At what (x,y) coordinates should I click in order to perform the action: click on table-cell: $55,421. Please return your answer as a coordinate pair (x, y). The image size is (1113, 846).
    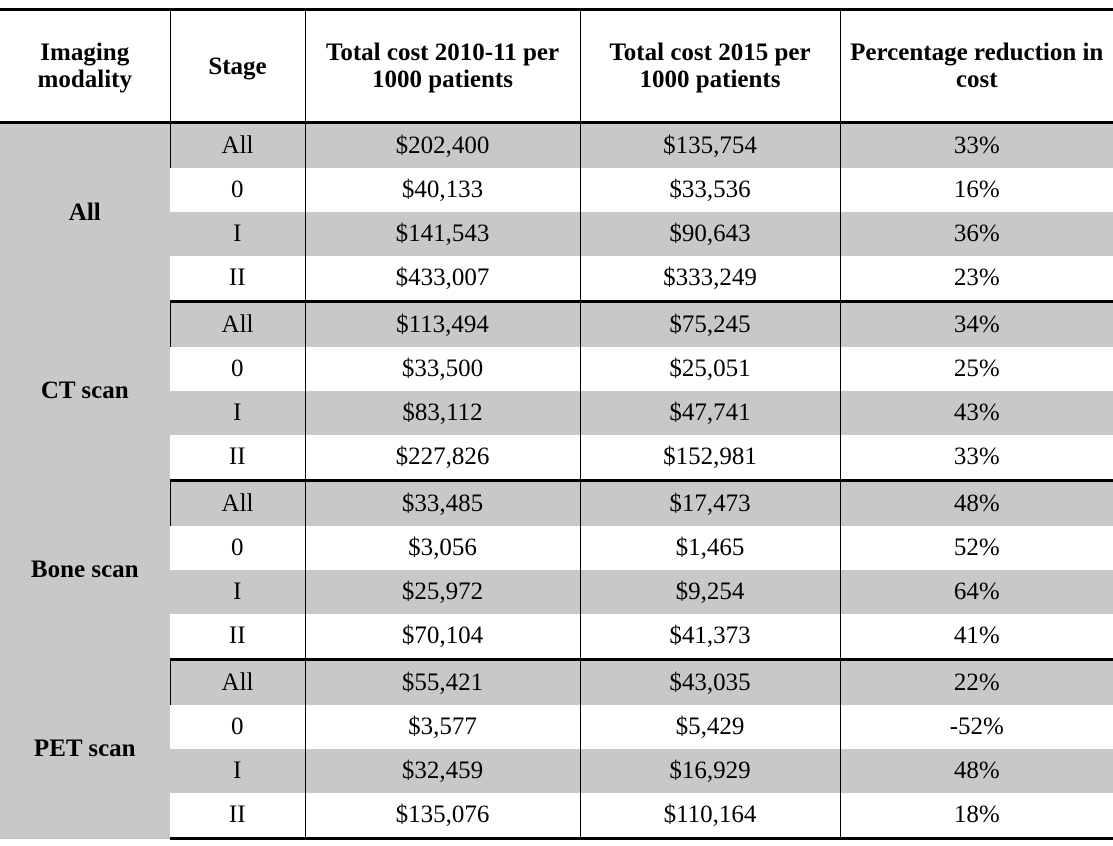
    Looking at the image, I should click on (442, 682).